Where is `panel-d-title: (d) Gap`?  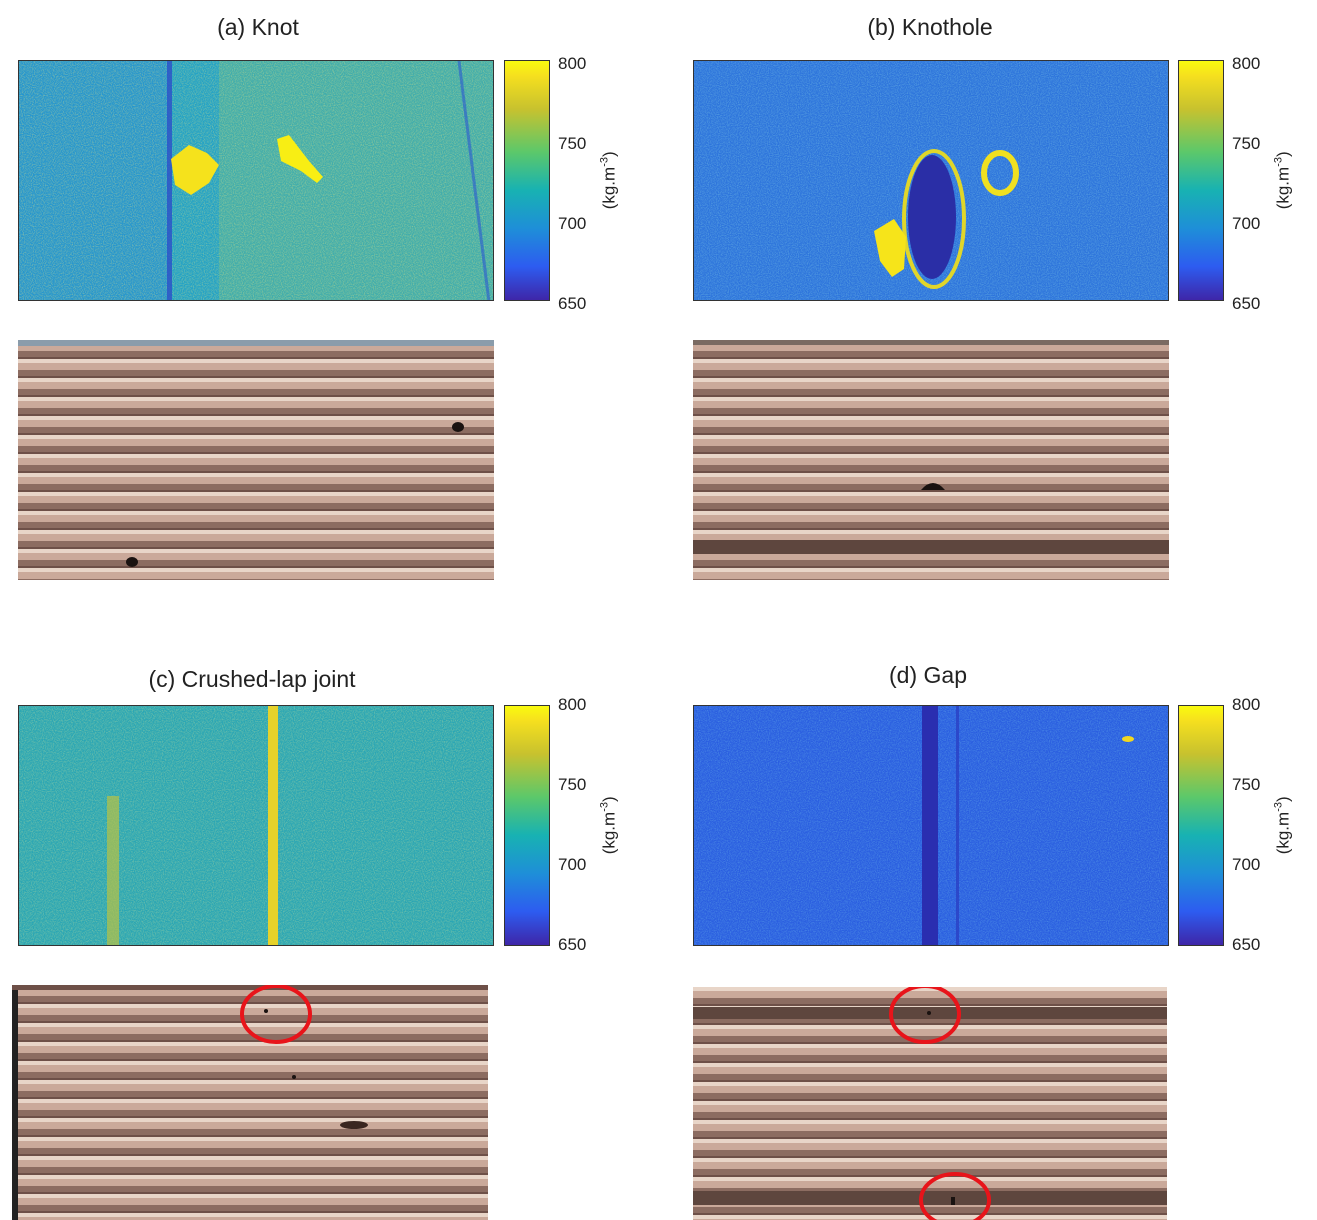
panel-d-title: (d) Gap is located at coordinates (928, 675).